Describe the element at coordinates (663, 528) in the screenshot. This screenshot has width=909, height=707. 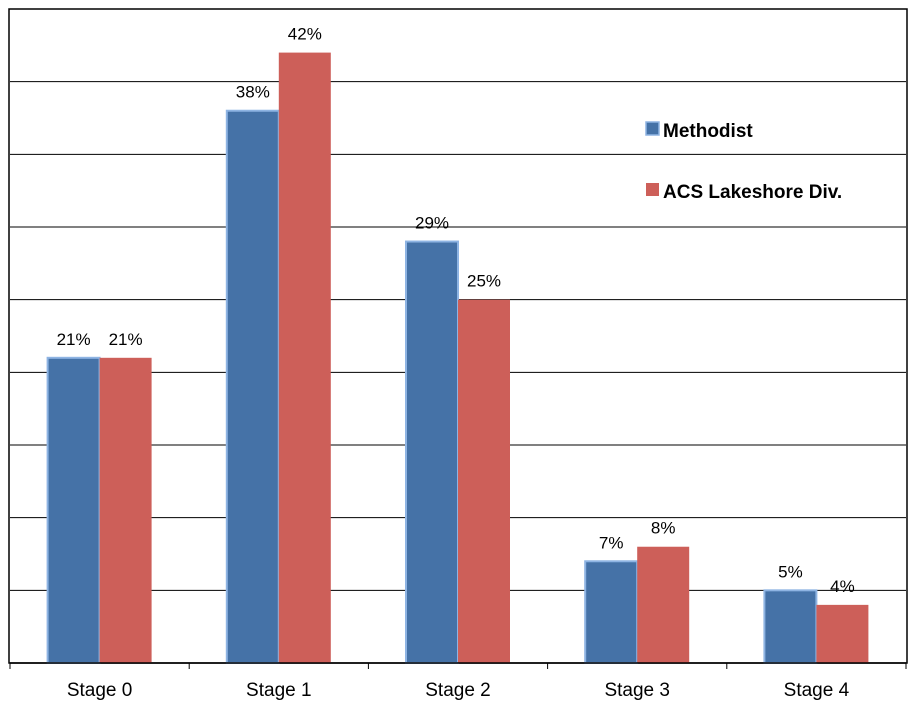
I see `data-label: 8%` at that location.